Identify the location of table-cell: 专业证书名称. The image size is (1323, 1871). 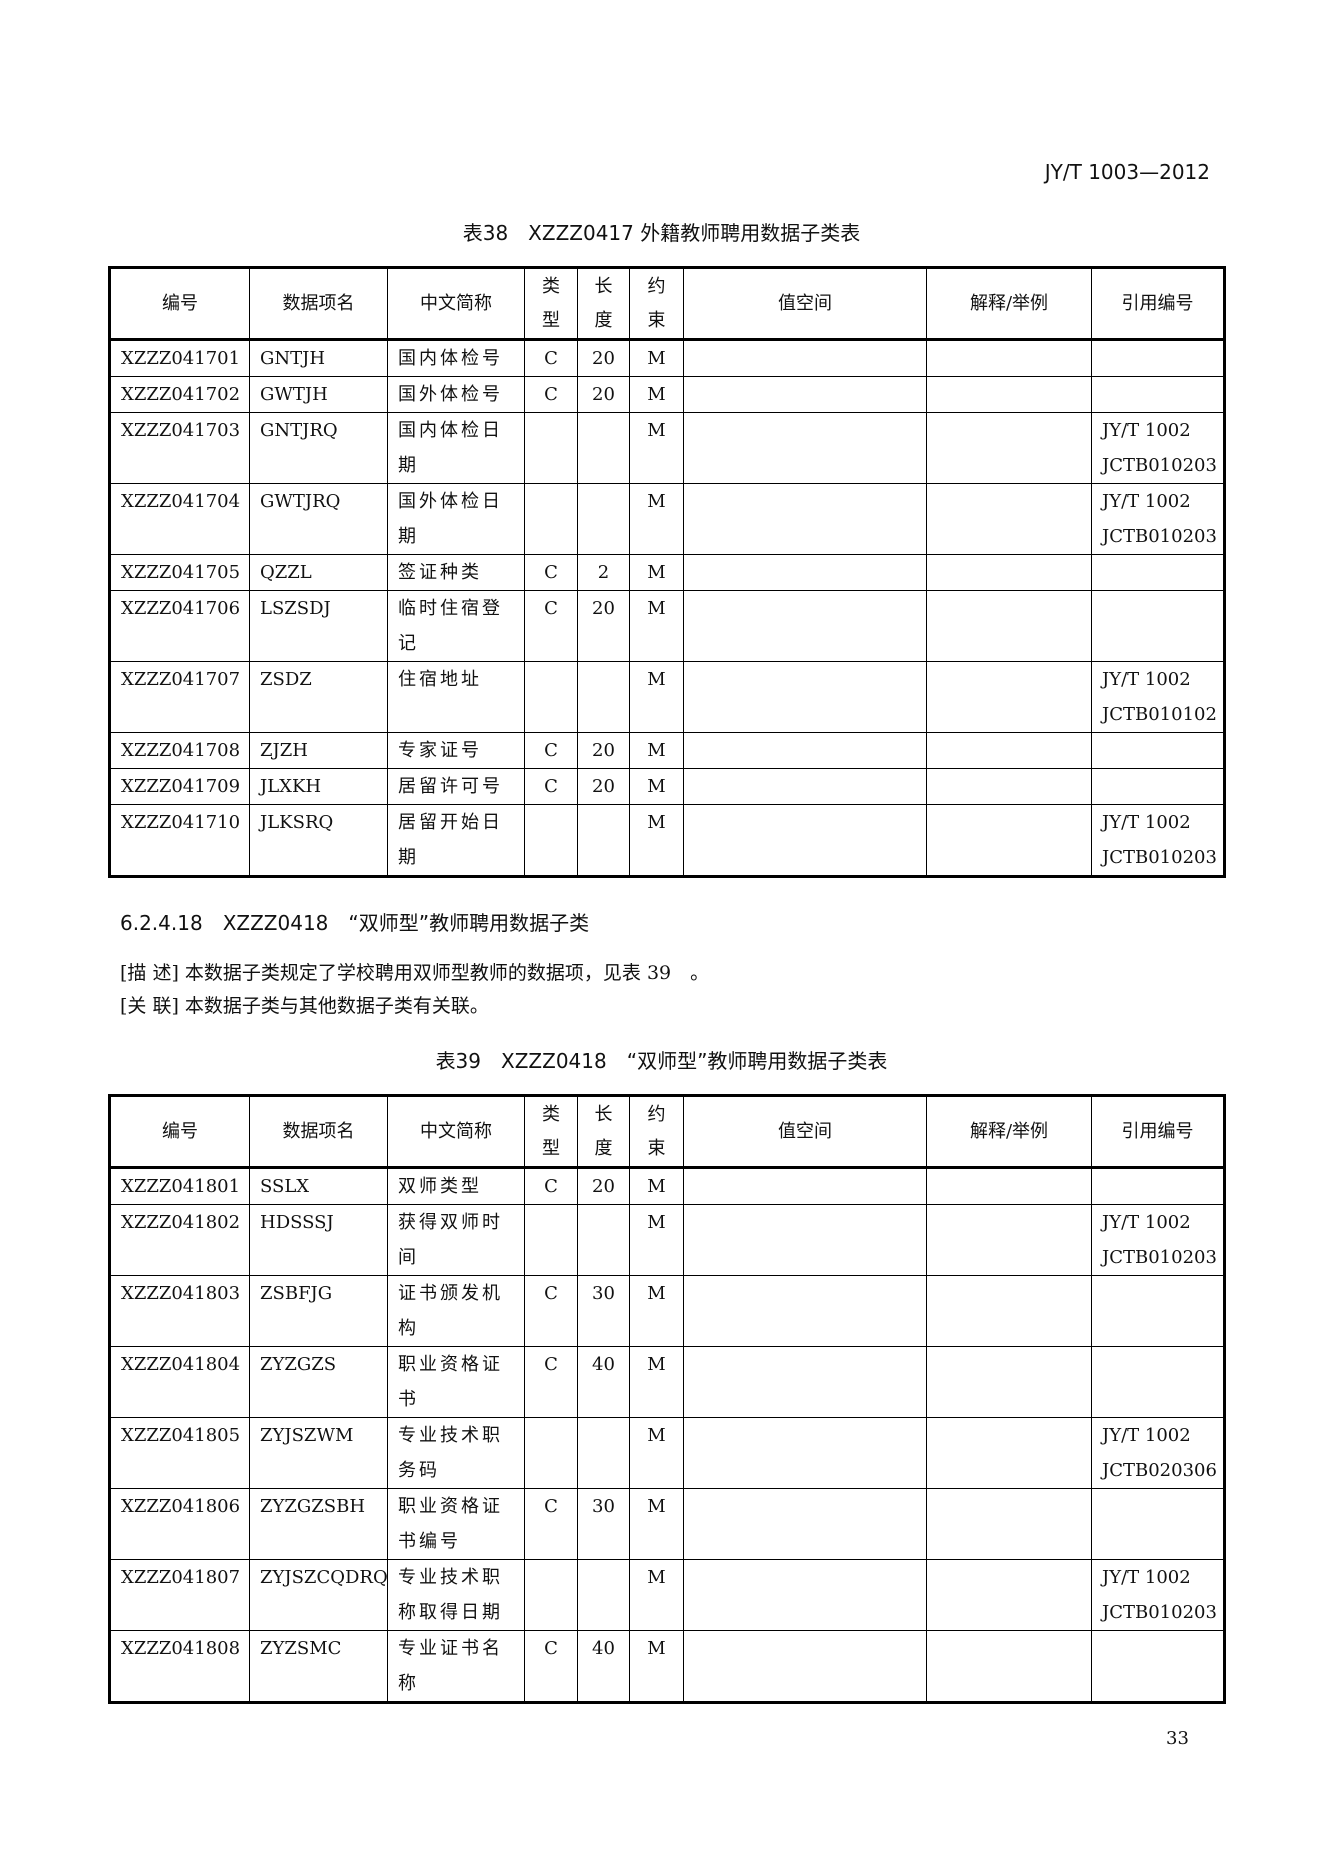
(456, 1666).